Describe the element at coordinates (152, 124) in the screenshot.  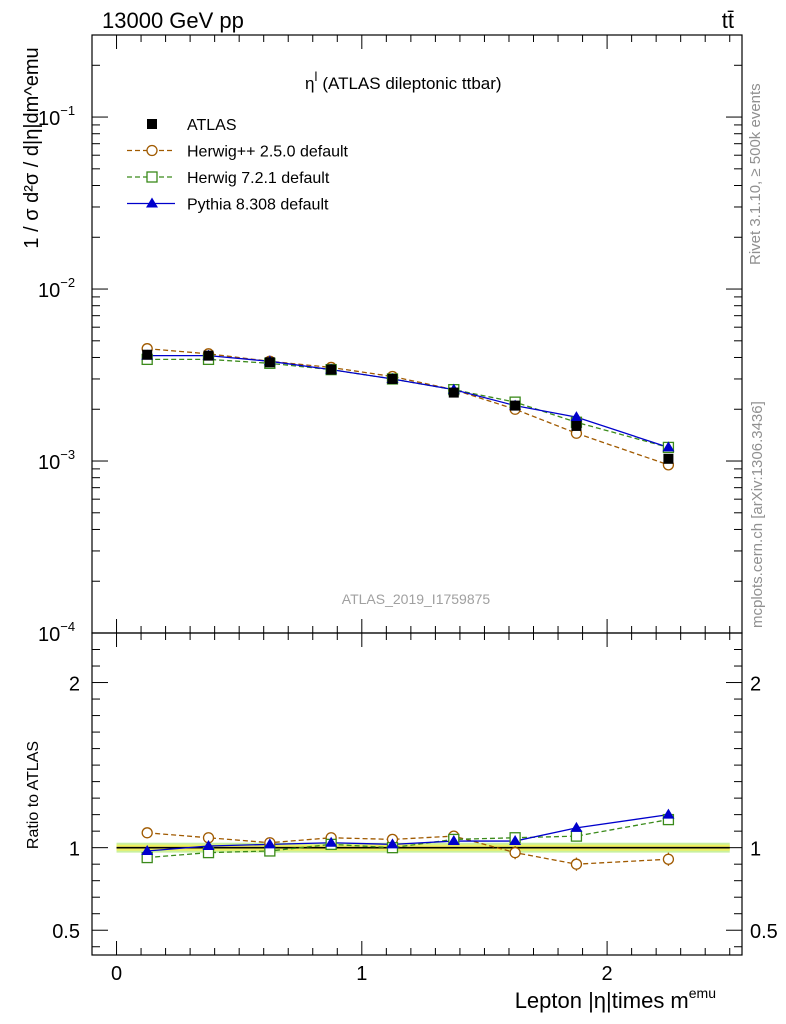
I see `legend-marker-atlas` at that location.